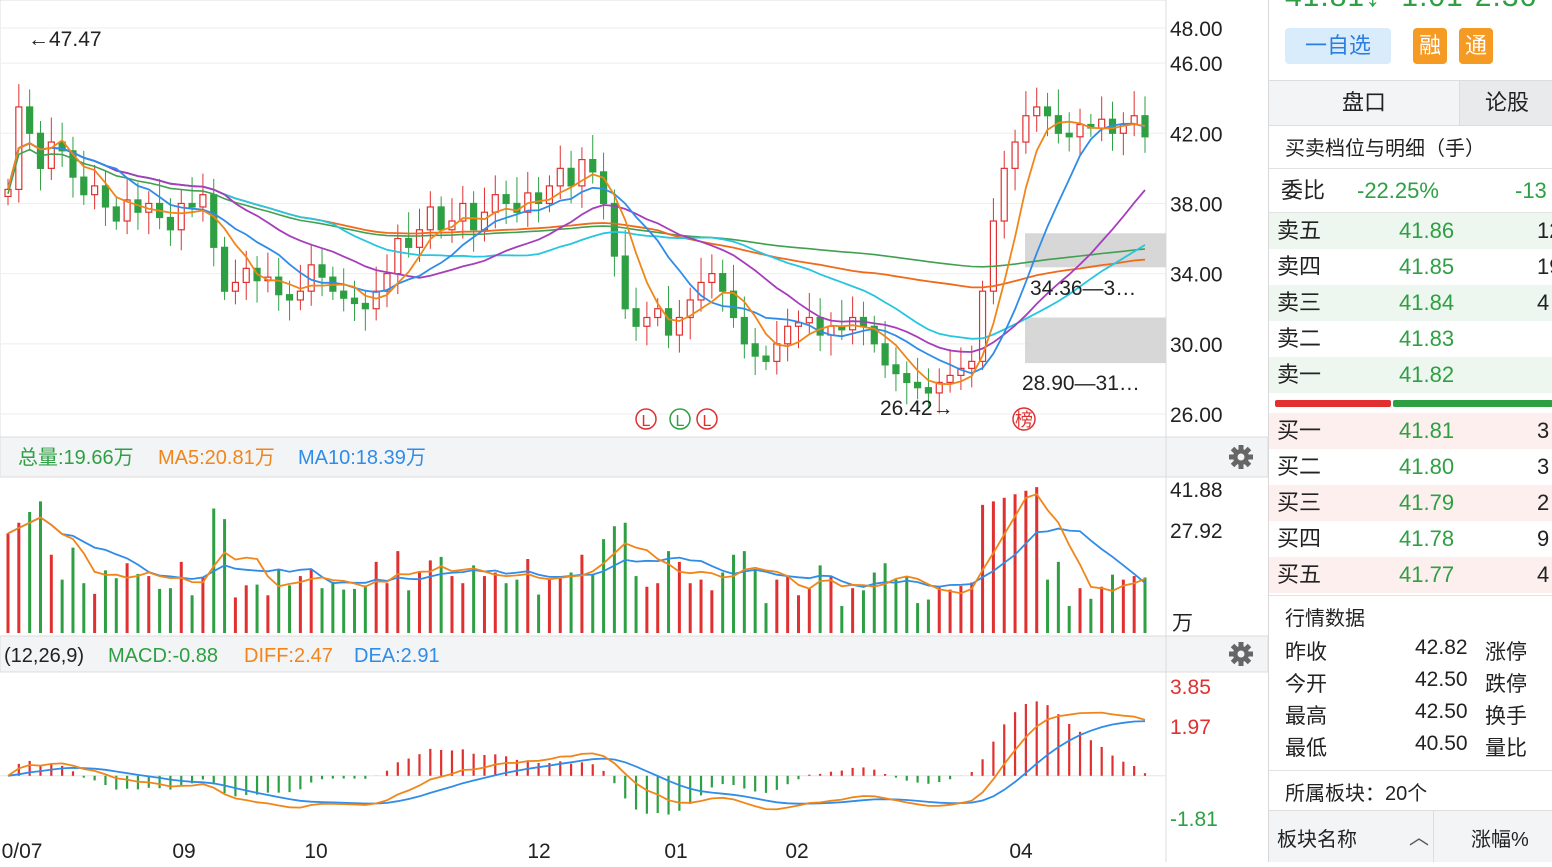  What do you see at coordinates (1024, 419) in the screenshot?
I see `rank-badge-icon` at bounding box center [1024, 419].